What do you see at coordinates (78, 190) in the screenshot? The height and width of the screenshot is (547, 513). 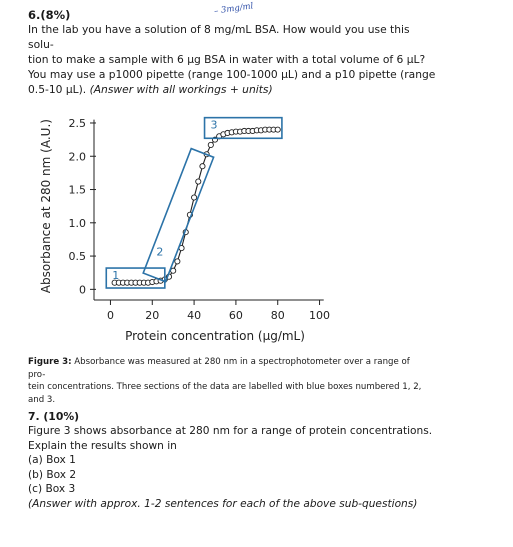 I see `y-tick-label: 1.5` at bounding box center [78, 190].